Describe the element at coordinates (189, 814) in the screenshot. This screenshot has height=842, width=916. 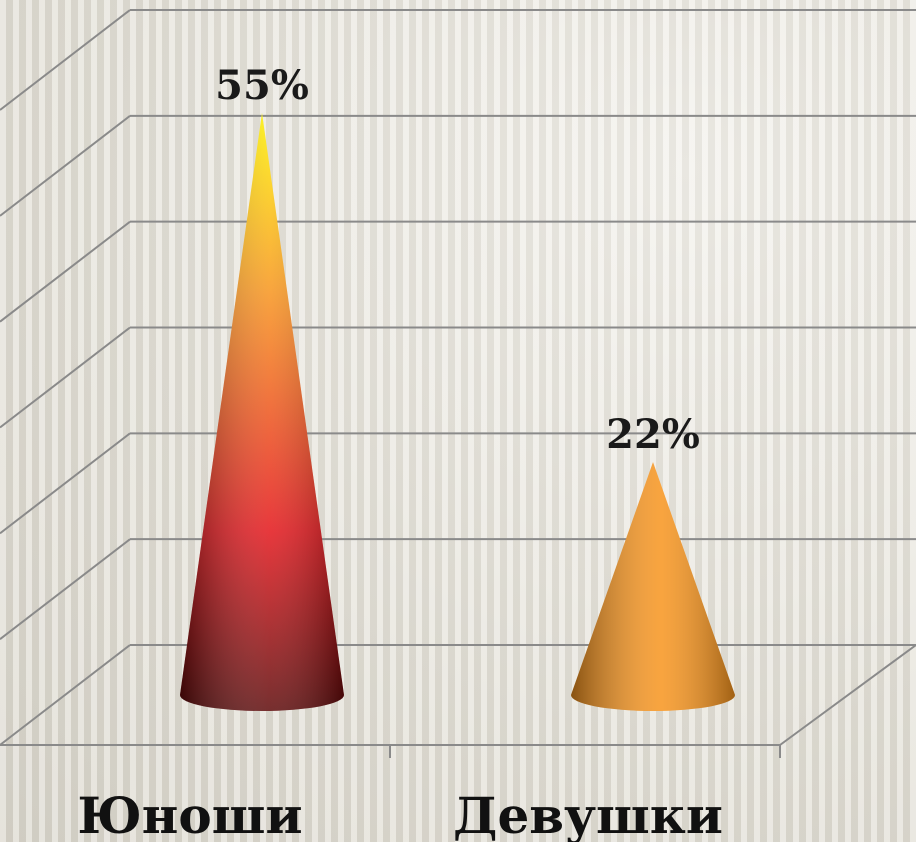
I see `x-tick-label: Юноши` at that location.